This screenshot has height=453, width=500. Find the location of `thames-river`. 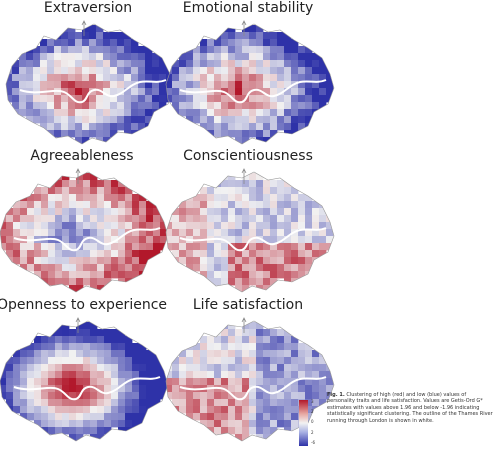

thames-river is located at coordinates (253, 388).